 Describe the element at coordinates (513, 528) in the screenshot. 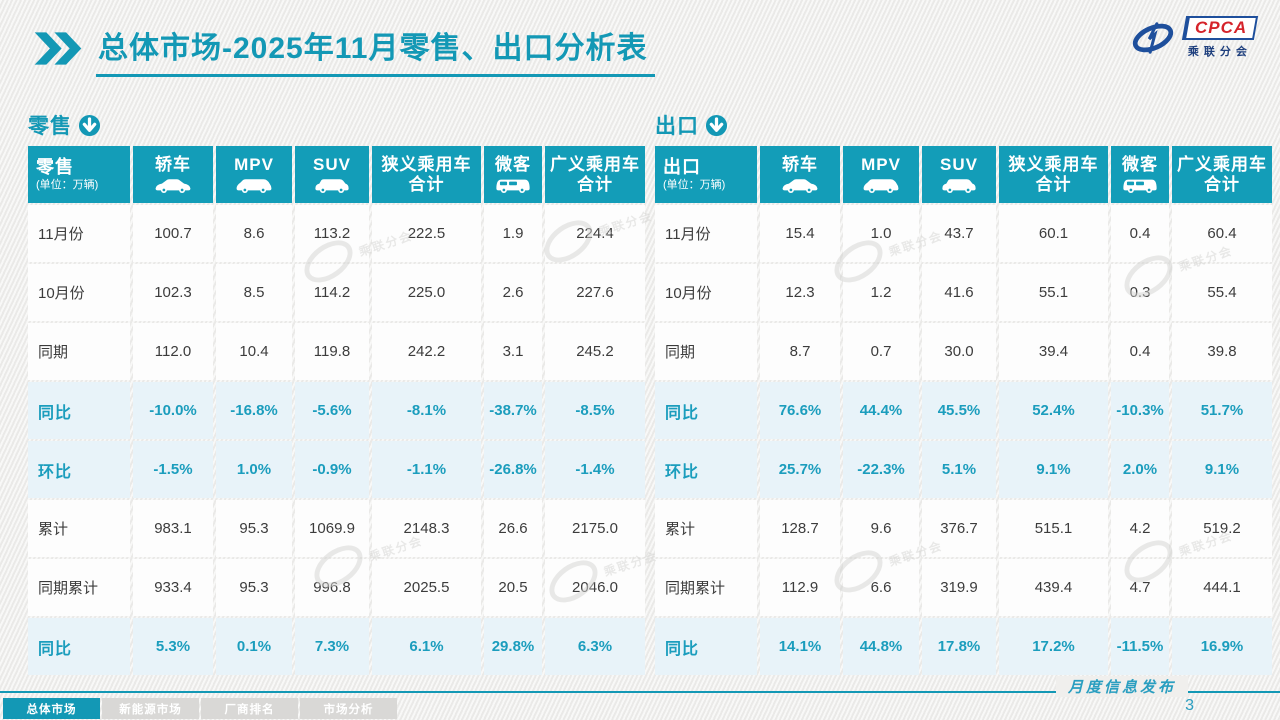

I see `data-cell: 26.6` at that location.